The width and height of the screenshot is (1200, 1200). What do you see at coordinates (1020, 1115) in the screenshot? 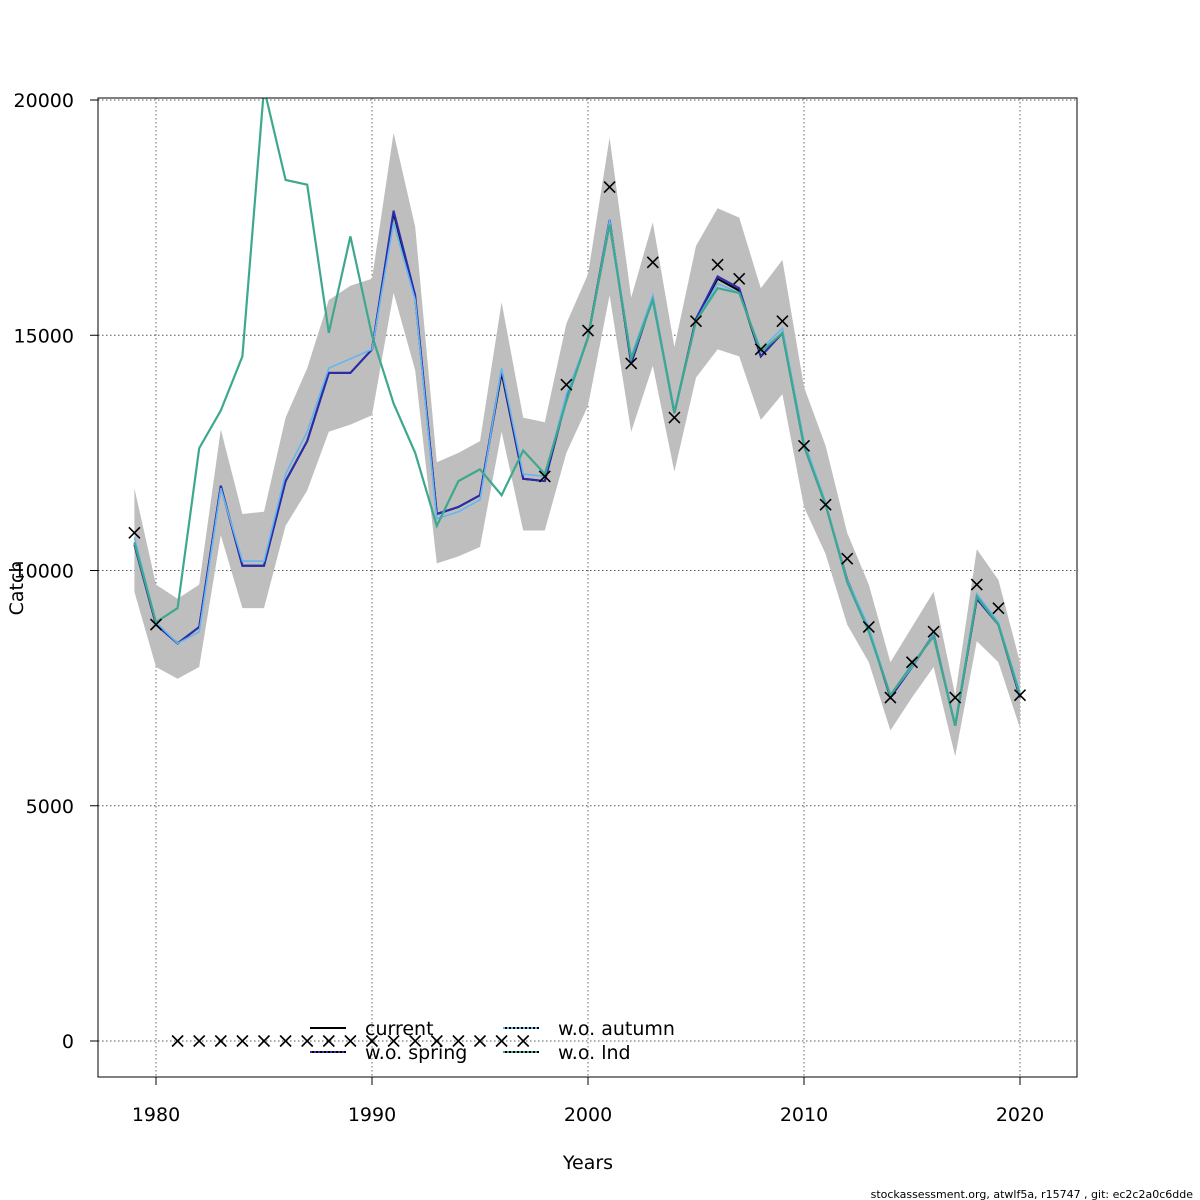
I see `x-tick-label: 2020` at bounding box center [1020, 1115].